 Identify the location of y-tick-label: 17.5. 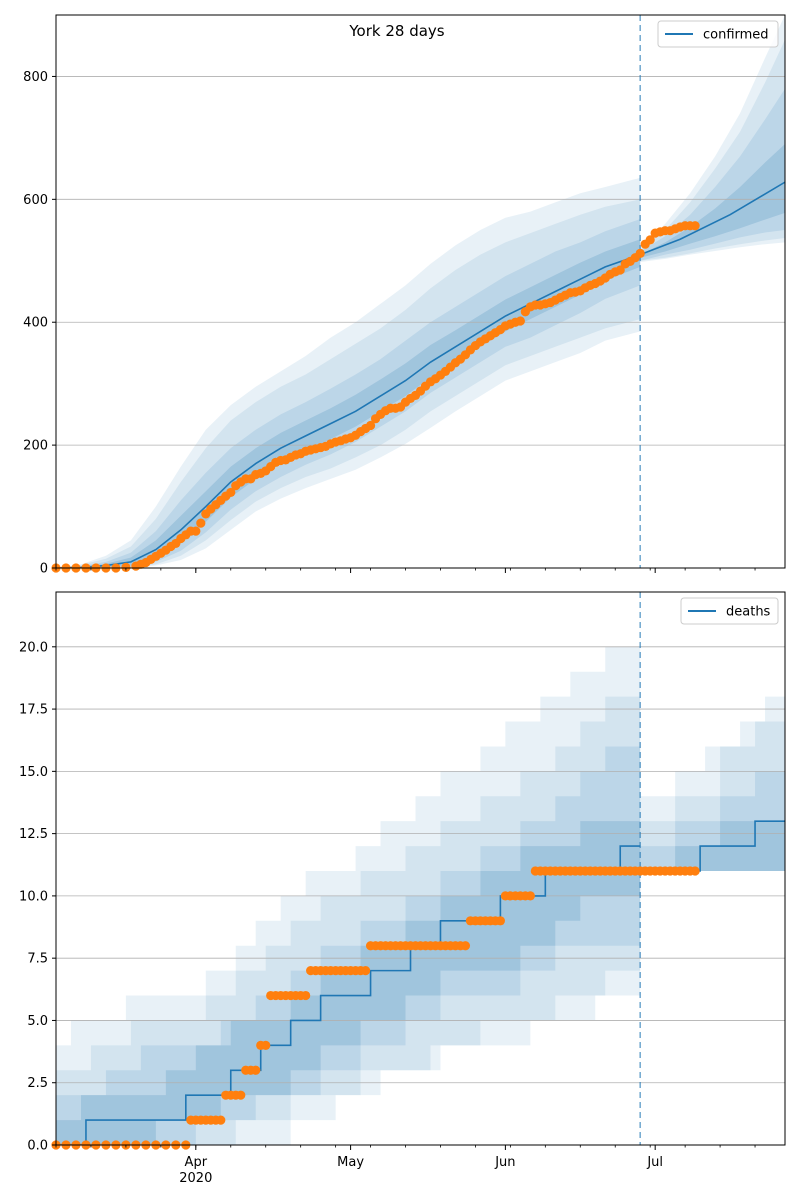
(33, 710).